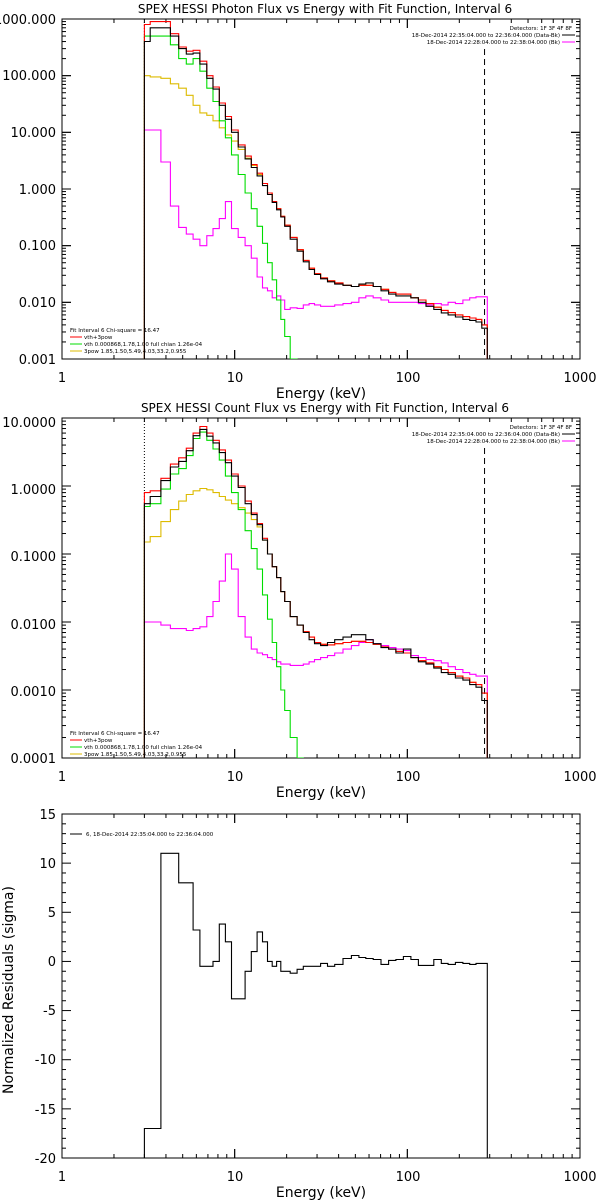 This screenshot has width=600, height=1200. I want to click on y-tick-label: 5, so click(52, 913).